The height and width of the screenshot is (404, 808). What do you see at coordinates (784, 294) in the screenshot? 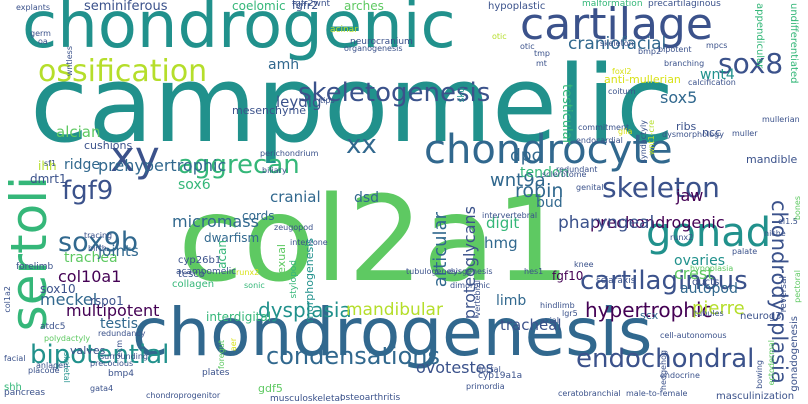
I see `word: reversal` at bounding box center [784, 294].